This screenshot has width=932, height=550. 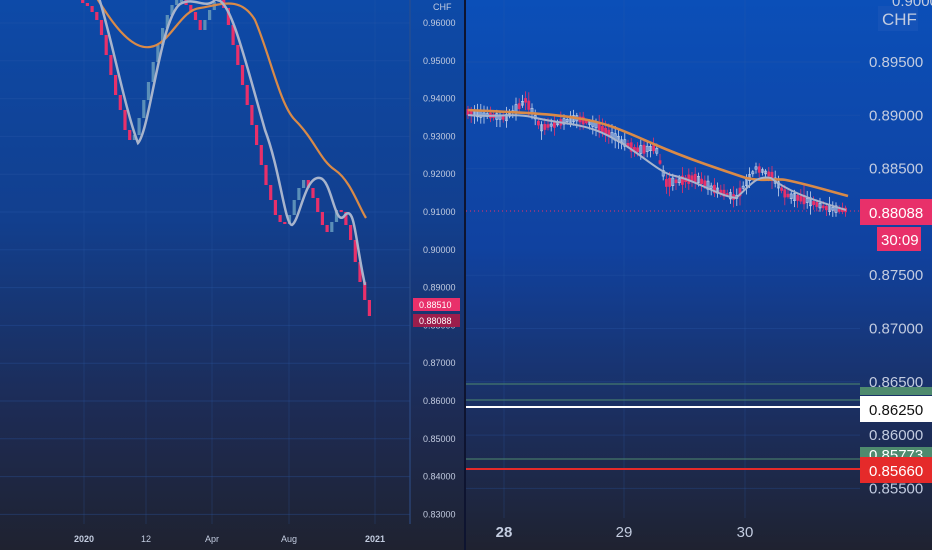 I want to click on svg-text: 0.85660, so click(x=896, y=471).